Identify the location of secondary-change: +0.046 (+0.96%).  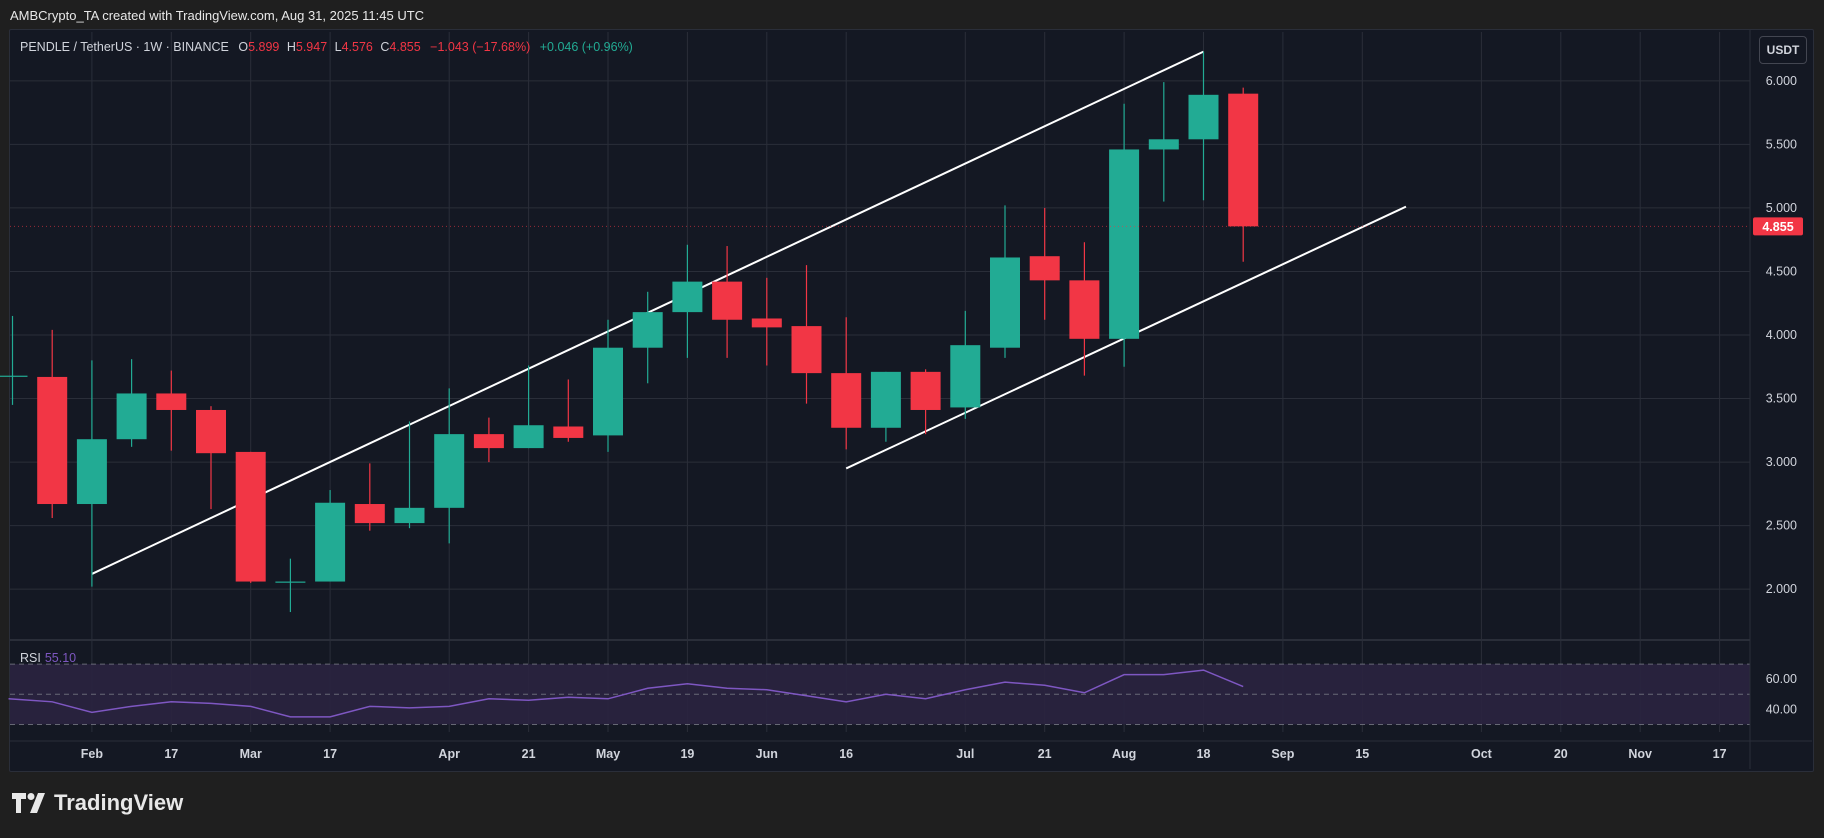
(586, 47).